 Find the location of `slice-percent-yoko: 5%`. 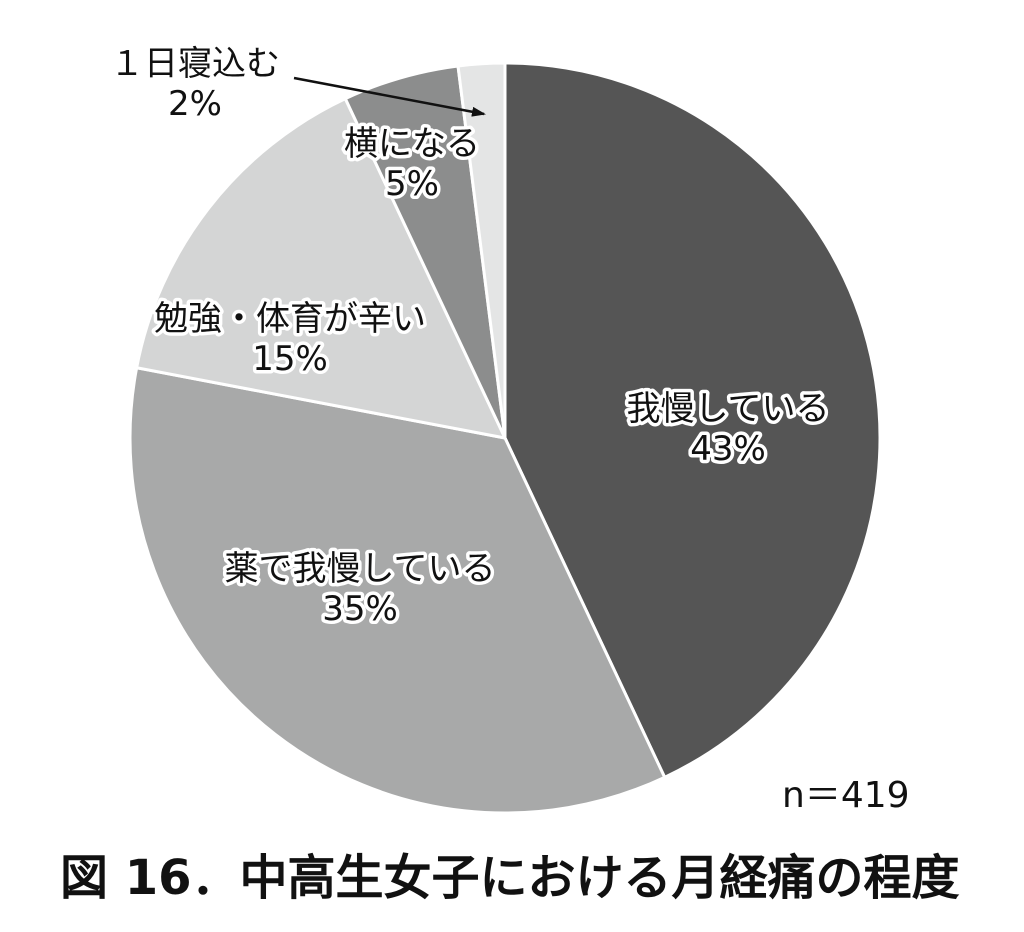

slice-percent-yoko: 5% is located at coordinates (412, 184).